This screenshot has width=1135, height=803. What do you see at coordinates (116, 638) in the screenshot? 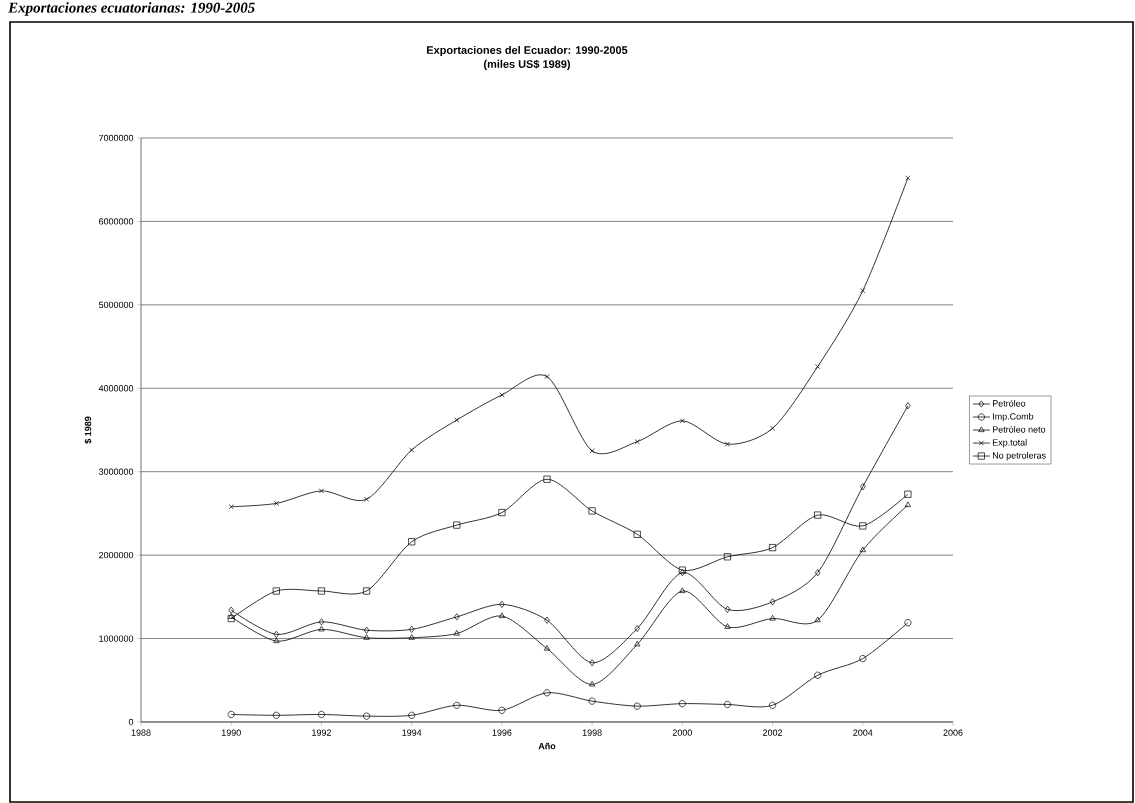
I see `y-tick-label: 1000000` at bounding box center [116, 638].